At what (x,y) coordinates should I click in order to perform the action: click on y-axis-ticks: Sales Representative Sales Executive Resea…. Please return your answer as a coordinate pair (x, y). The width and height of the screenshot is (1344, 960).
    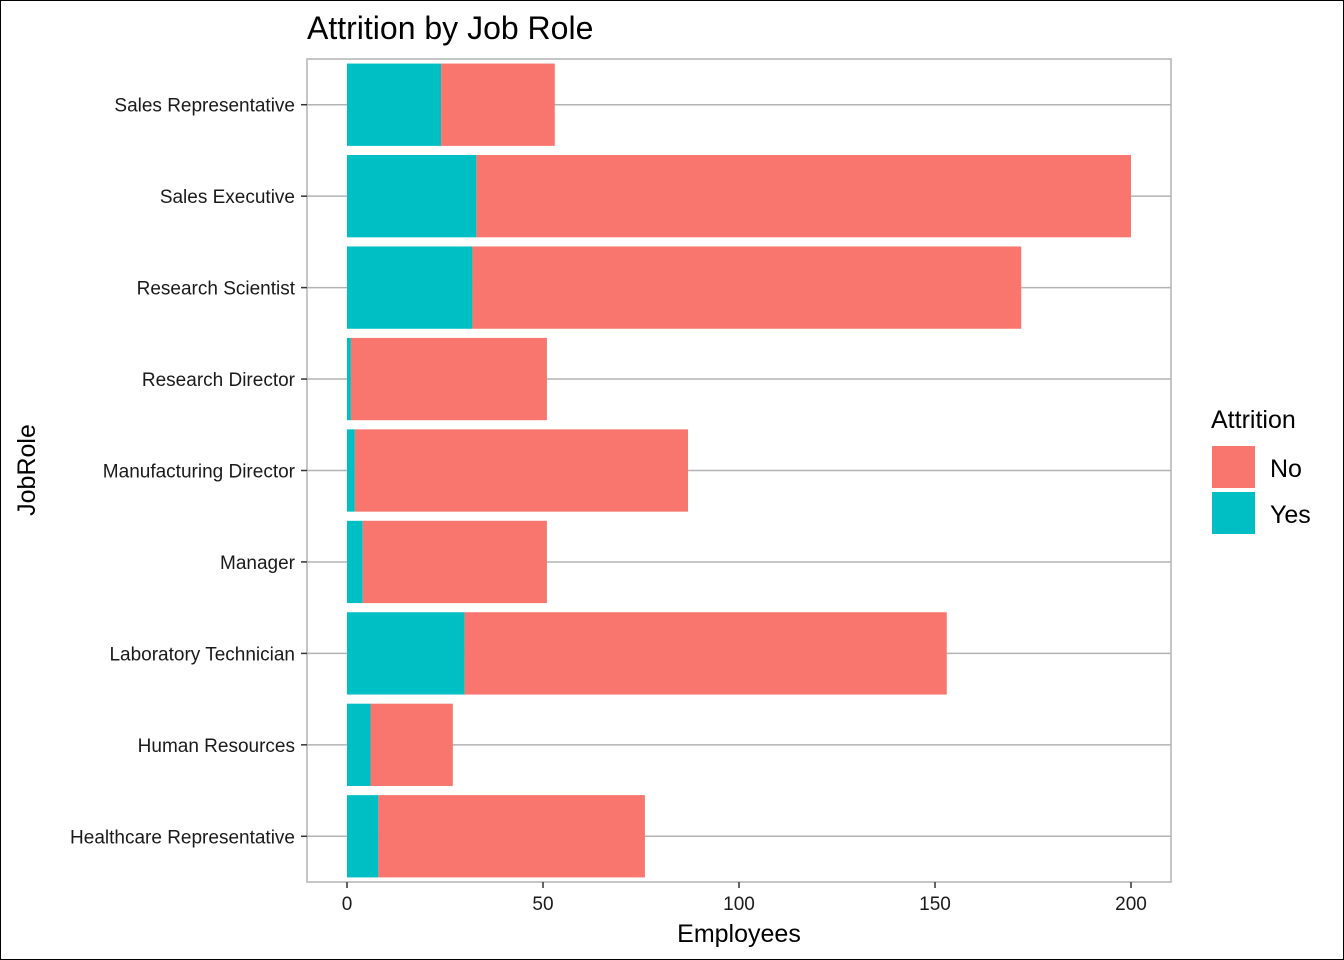
    Looking at the image, I should click on (188, 472).